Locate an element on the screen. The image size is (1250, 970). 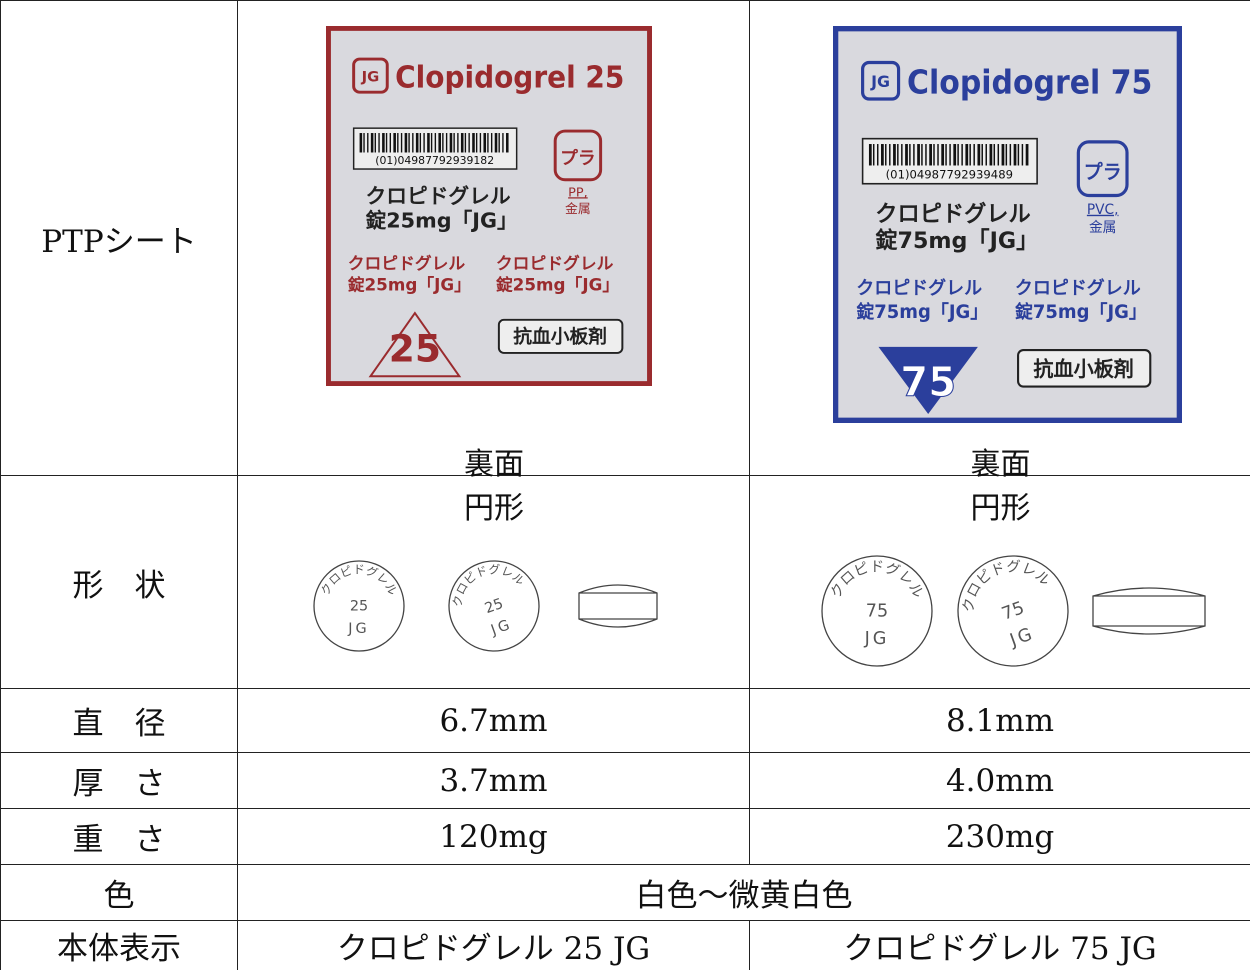
strength: 75 is located at coordinates (928, 382).